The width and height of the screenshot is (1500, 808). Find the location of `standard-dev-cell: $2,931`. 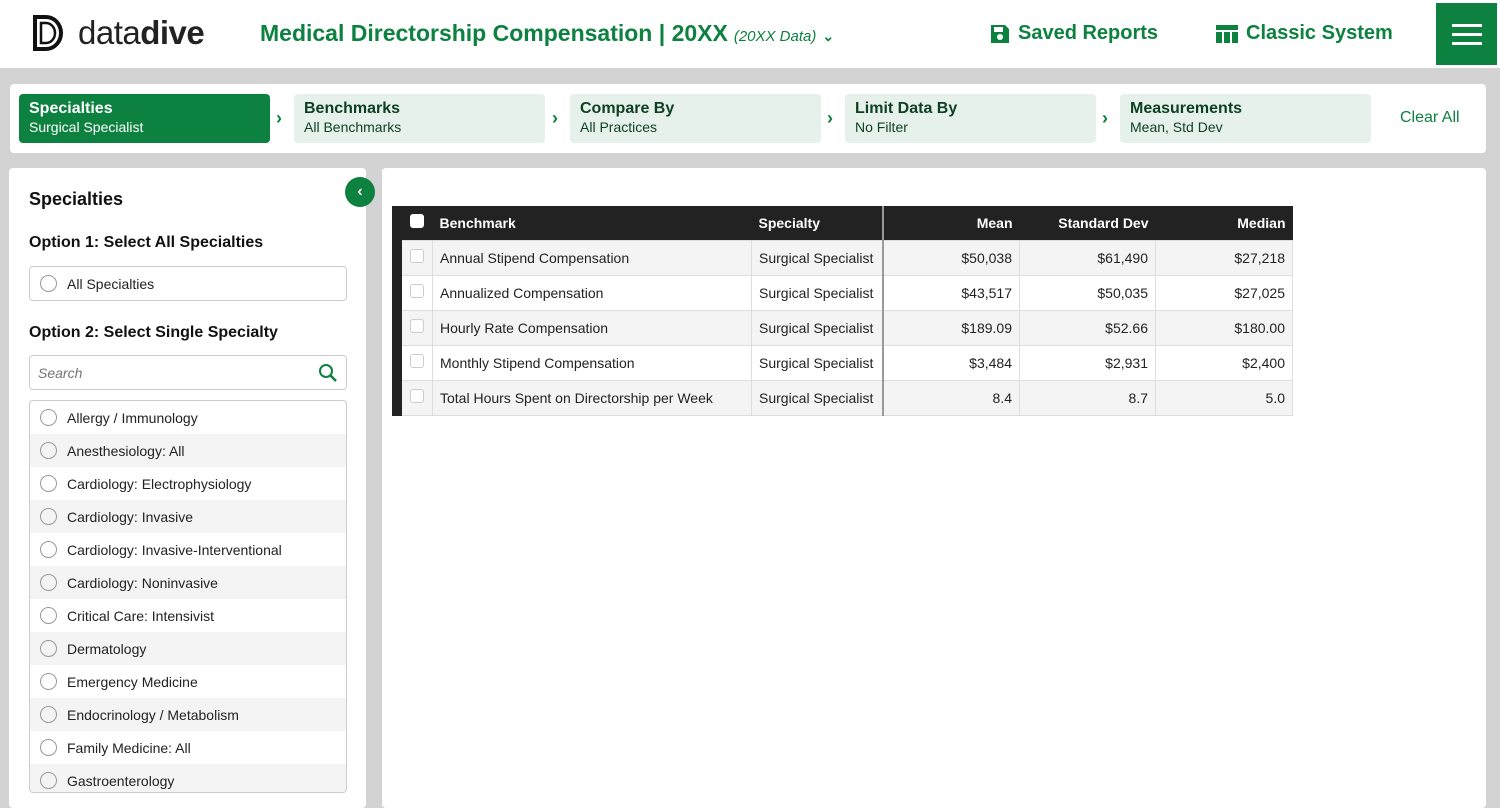

standard-dev-cell: $2,931 is located at coordinates (1087, 362).